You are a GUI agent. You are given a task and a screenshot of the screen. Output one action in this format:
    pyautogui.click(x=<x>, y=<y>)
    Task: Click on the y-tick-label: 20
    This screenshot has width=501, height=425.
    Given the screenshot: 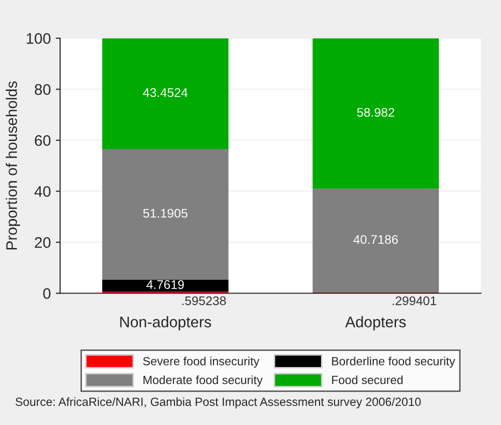 What is the action you would take?
    pyautogui.click(x=42, y=242)
    